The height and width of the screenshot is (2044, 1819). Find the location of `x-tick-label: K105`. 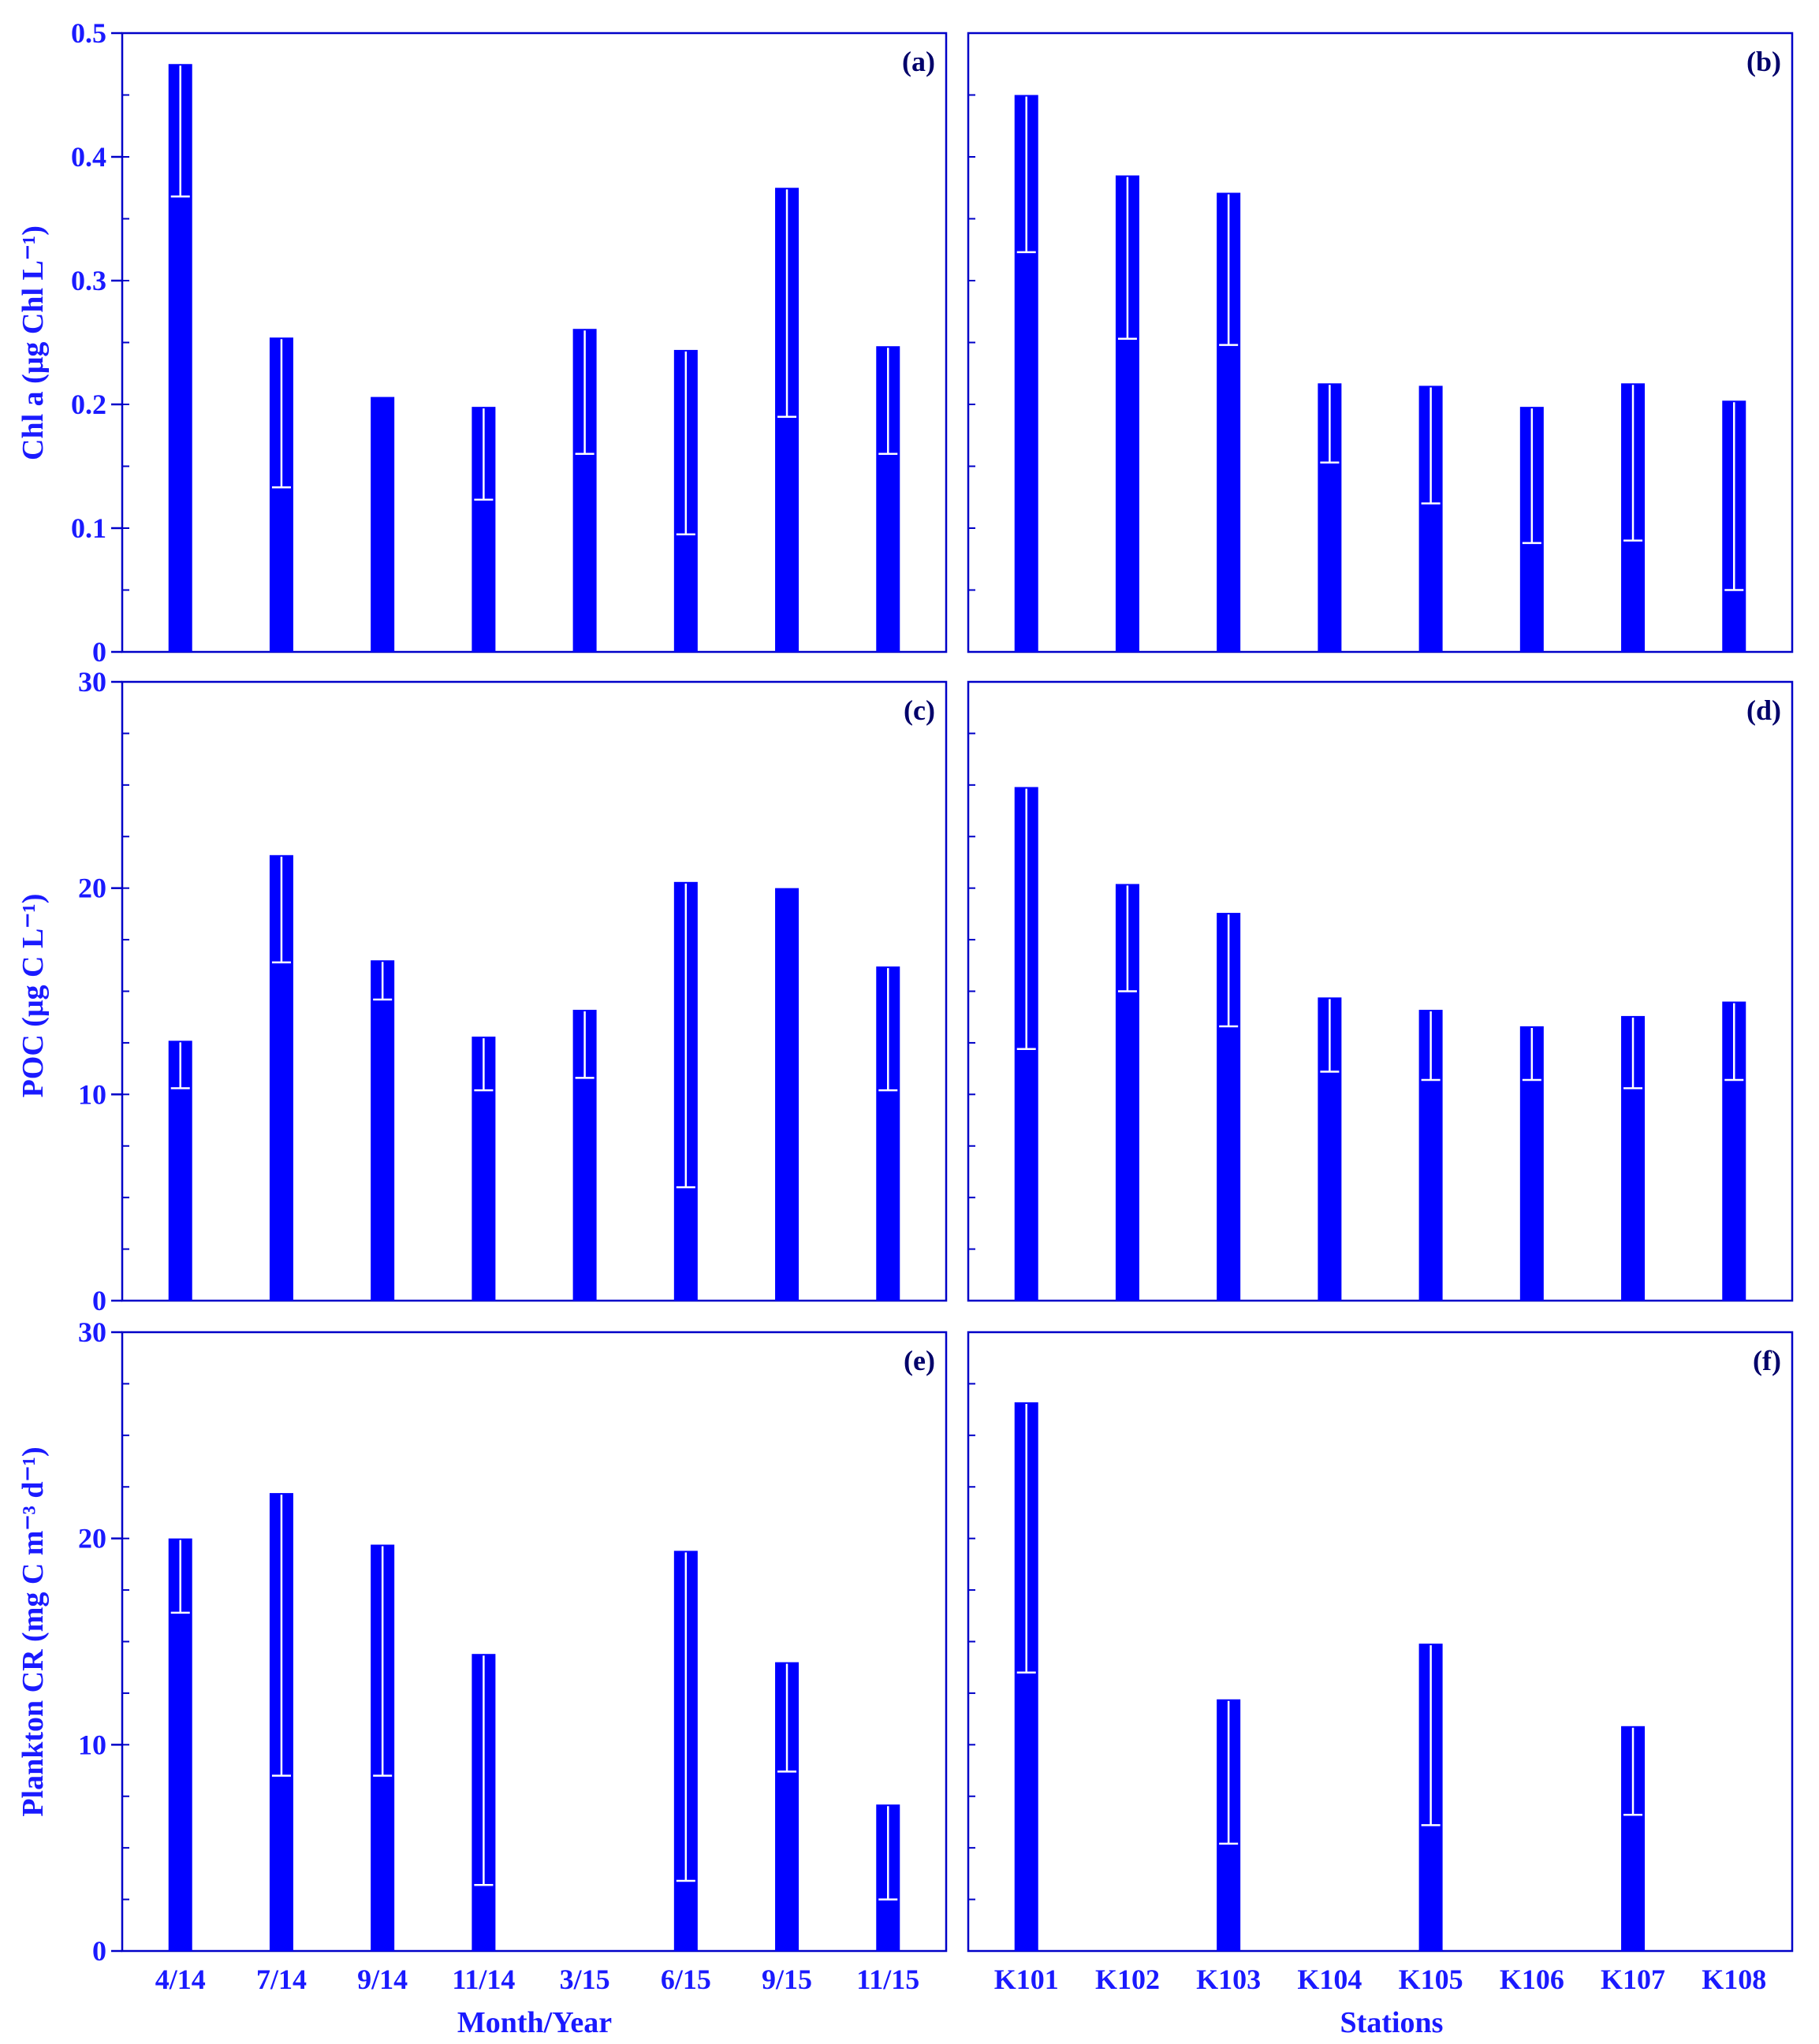

x-tick-label: K105 is located at coordinates (1431, 1979).